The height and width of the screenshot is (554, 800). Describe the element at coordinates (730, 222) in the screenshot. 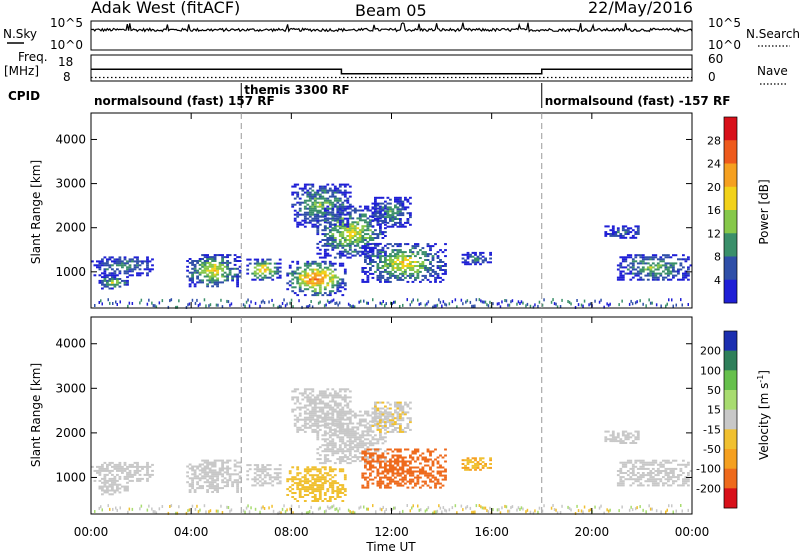

I see `power-colorbar-swatch` at that location.